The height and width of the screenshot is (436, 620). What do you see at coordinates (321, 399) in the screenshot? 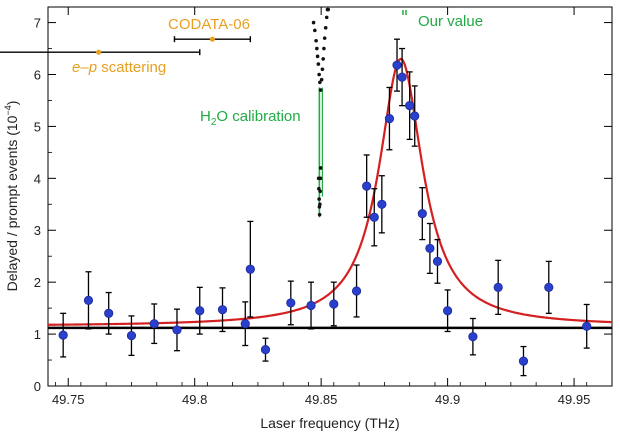
I see `x-tick-label: 49.85` at bounding box center [321, 399].